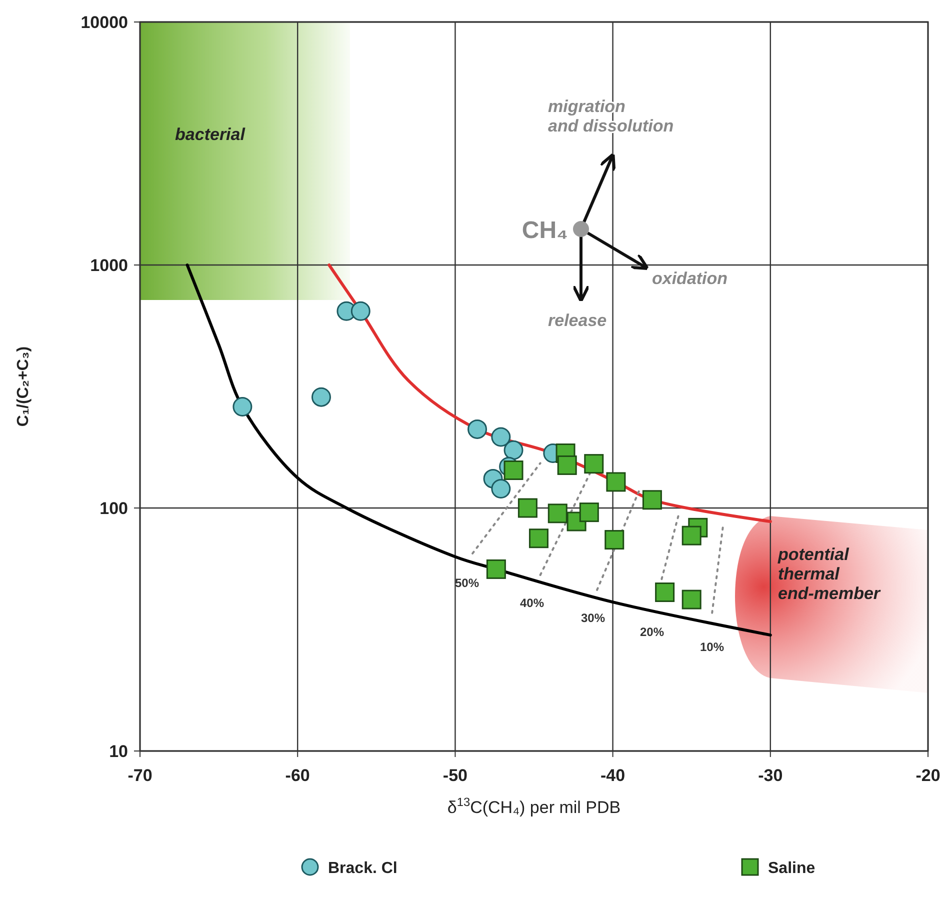  What do you see at coordinates (23, 386) in the screenshot?
I see `y-axis-title: C₁/(C₂+C₃)` at bounding box center [23, 386].